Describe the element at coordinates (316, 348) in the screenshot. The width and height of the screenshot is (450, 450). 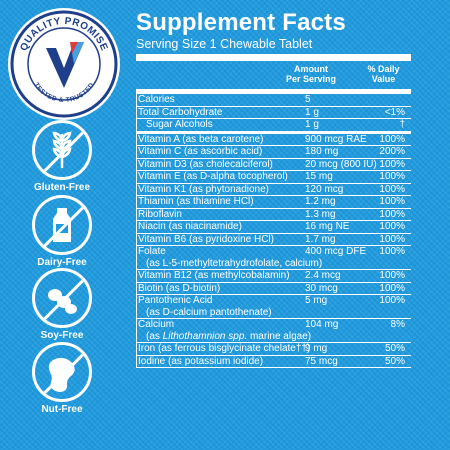
I see `nutrient-amount: 9 mg` at that location.